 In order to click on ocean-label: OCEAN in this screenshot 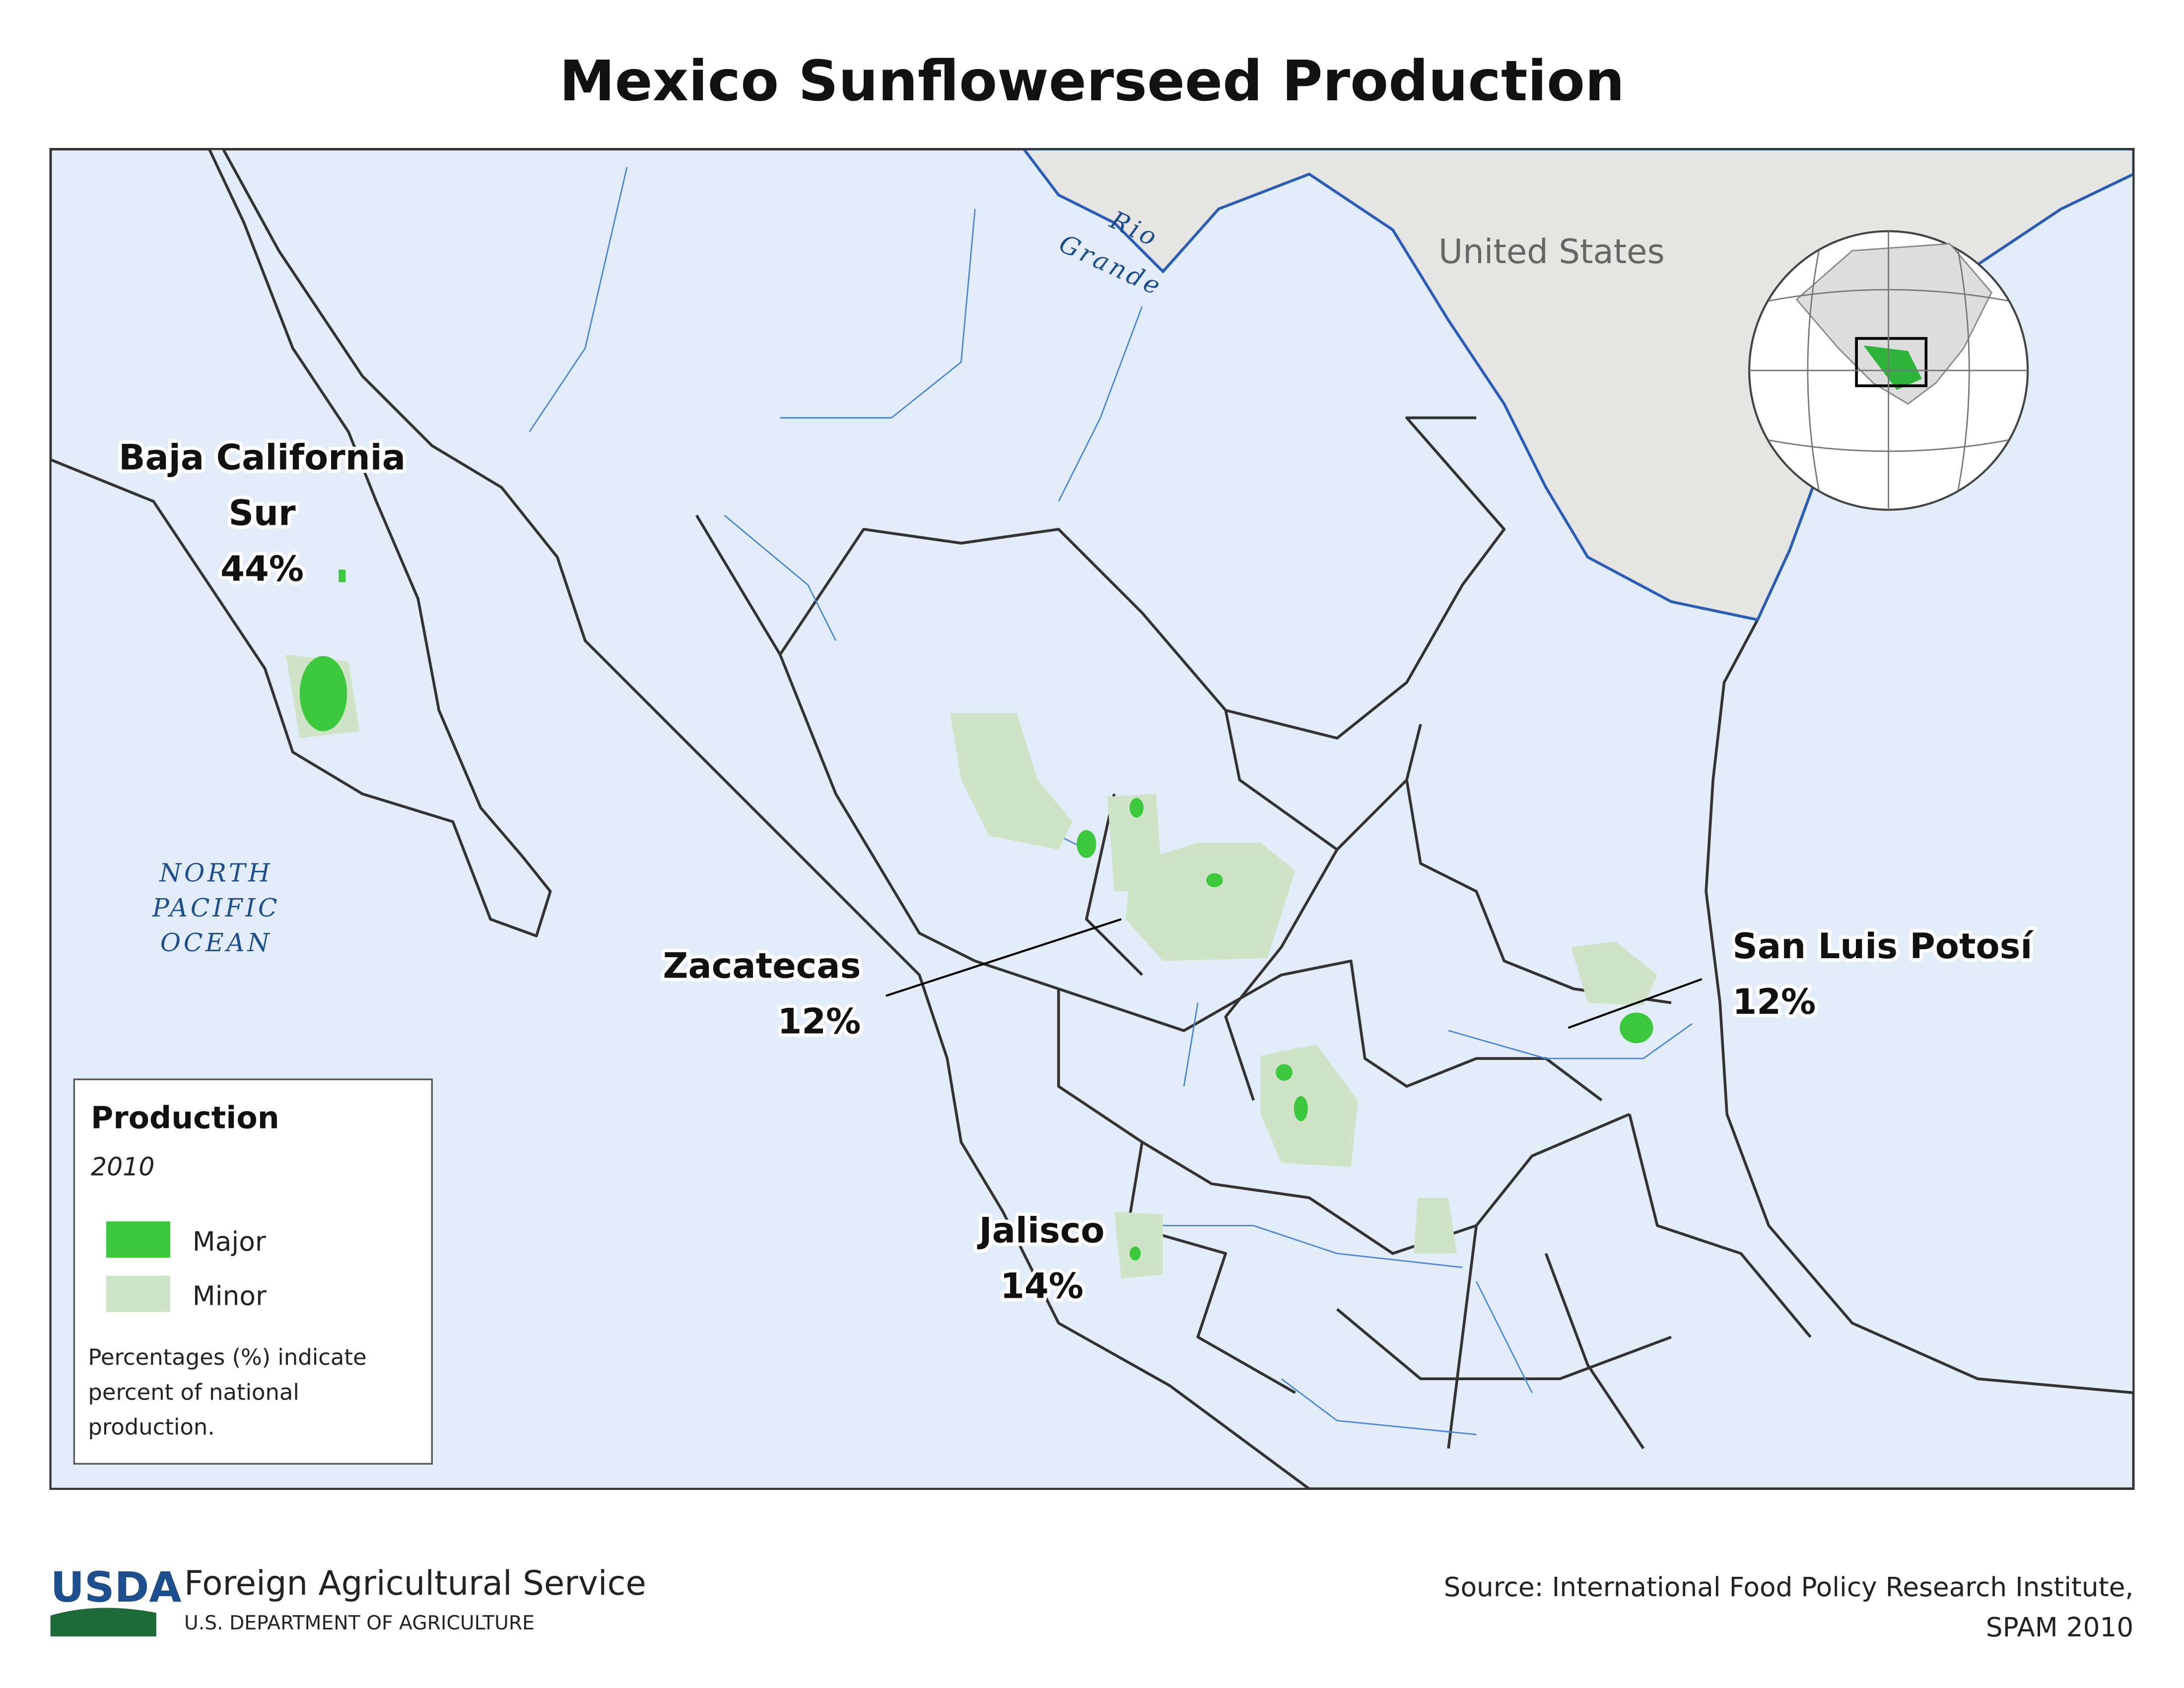, I will do `click(216, 942)`.